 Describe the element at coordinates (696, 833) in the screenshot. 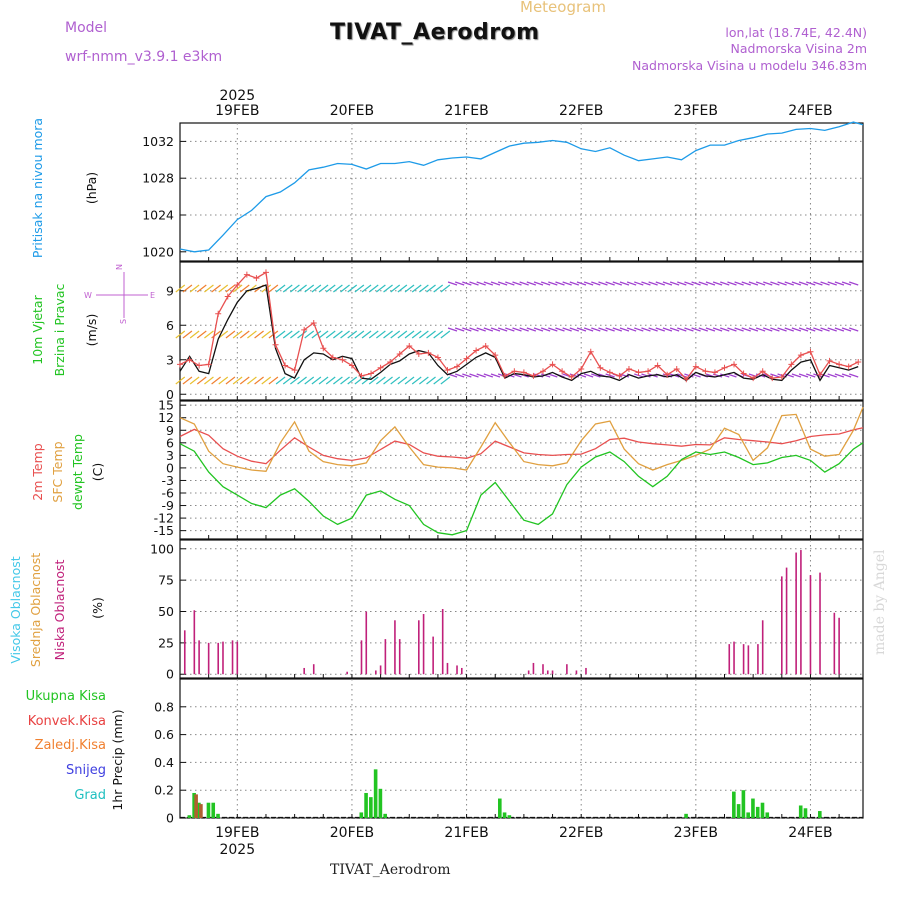

I see `bottom-day-label: 23FEB` at that location.